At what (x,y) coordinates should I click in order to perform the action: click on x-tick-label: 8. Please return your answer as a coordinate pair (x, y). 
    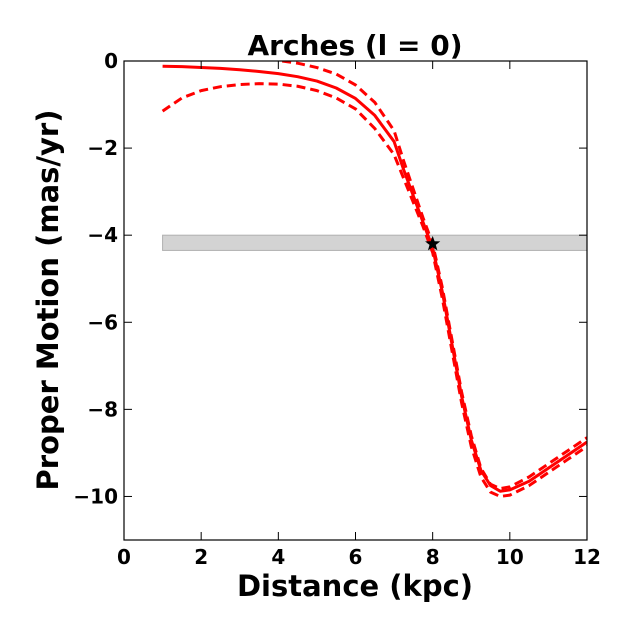
    Looking at the image, I should click on (433, 557).